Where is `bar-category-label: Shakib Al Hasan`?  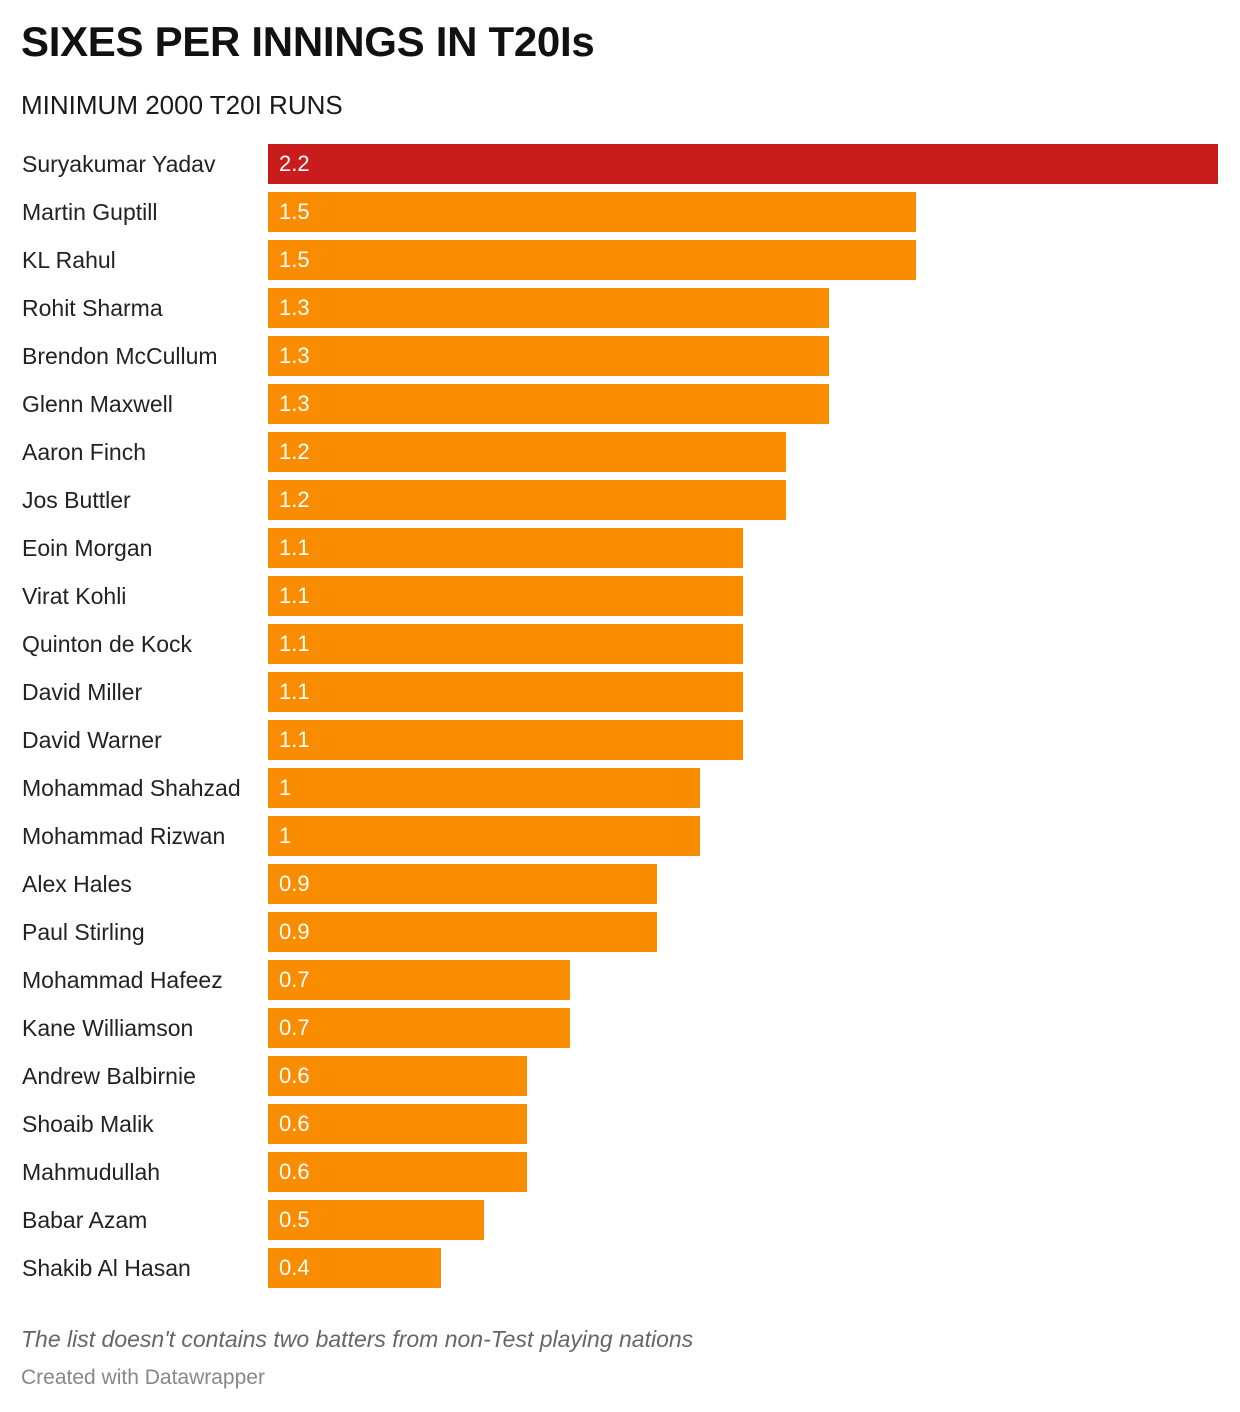 bar-category-label: Shakib Al Hasan is located at coordinates (106, 1268).